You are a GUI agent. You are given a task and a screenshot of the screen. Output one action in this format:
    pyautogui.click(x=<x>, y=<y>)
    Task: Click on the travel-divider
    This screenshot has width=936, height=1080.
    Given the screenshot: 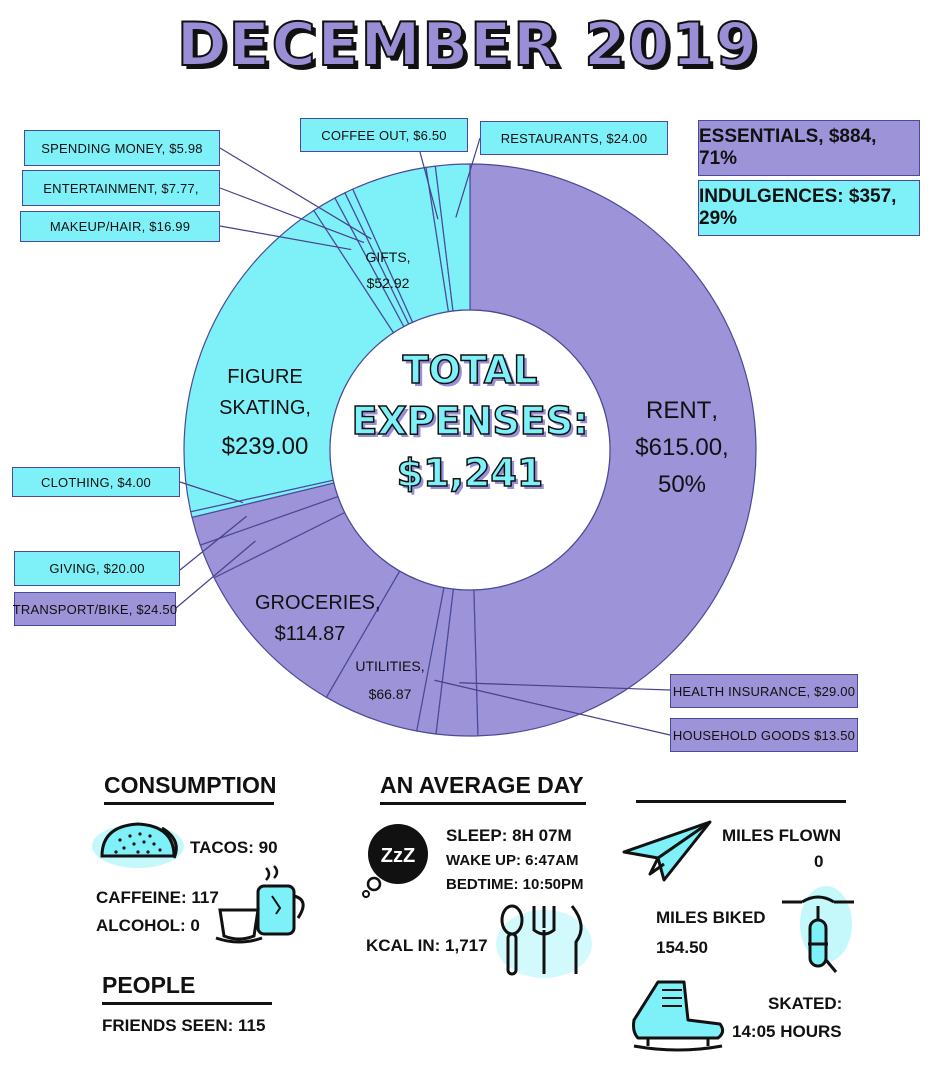 What is the action you would take?
    pyautogui.click(x=741, y=801)
    